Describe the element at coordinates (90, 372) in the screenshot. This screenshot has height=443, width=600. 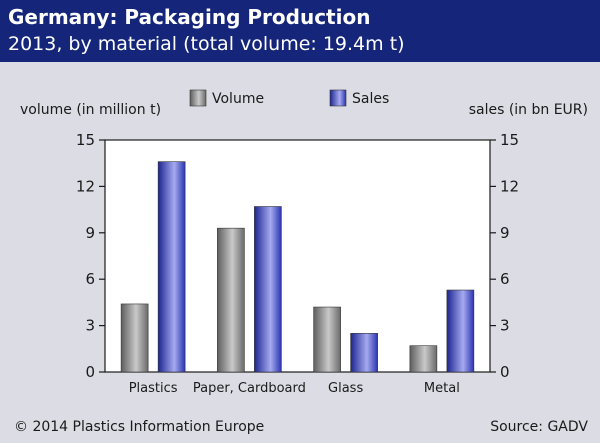
I see `y-left-tick-label: 0` at that location.